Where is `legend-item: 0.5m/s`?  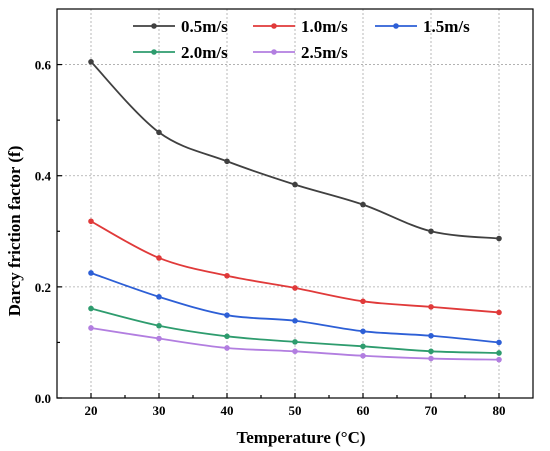 legend-item: 0.5m/s is located at coordinates (180, 26).